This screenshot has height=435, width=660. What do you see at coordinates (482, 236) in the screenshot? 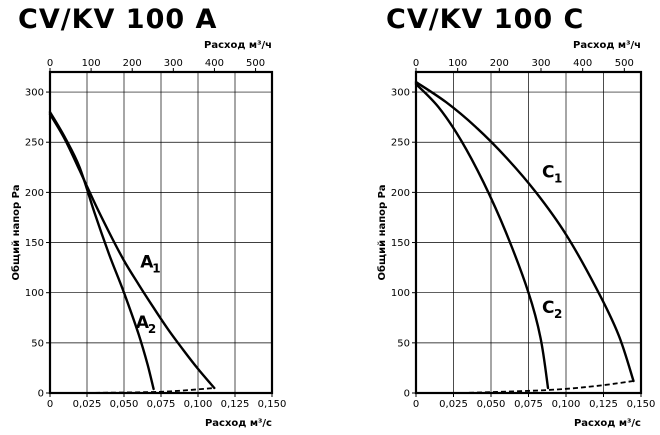
I see `fan-curve-c2` at bounding box center [482, 236].